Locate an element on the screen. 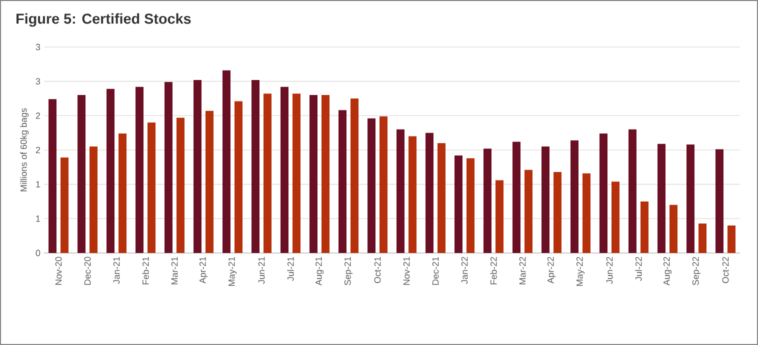 Image resolution: width=758 pixels, height=345 pixels. x-tick-label: Jan-21 is located at coordinates (116, 270).